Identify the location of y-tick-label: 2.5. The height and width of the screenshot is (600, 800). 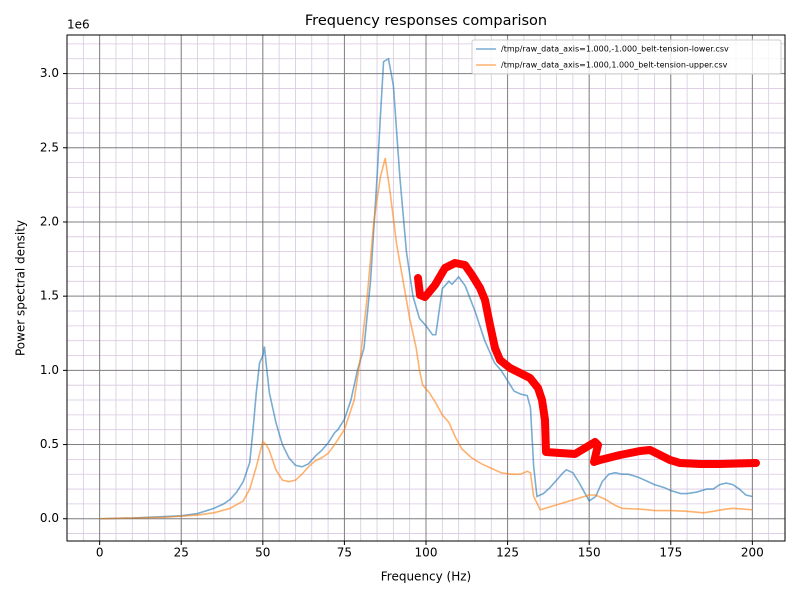
(49, 147).